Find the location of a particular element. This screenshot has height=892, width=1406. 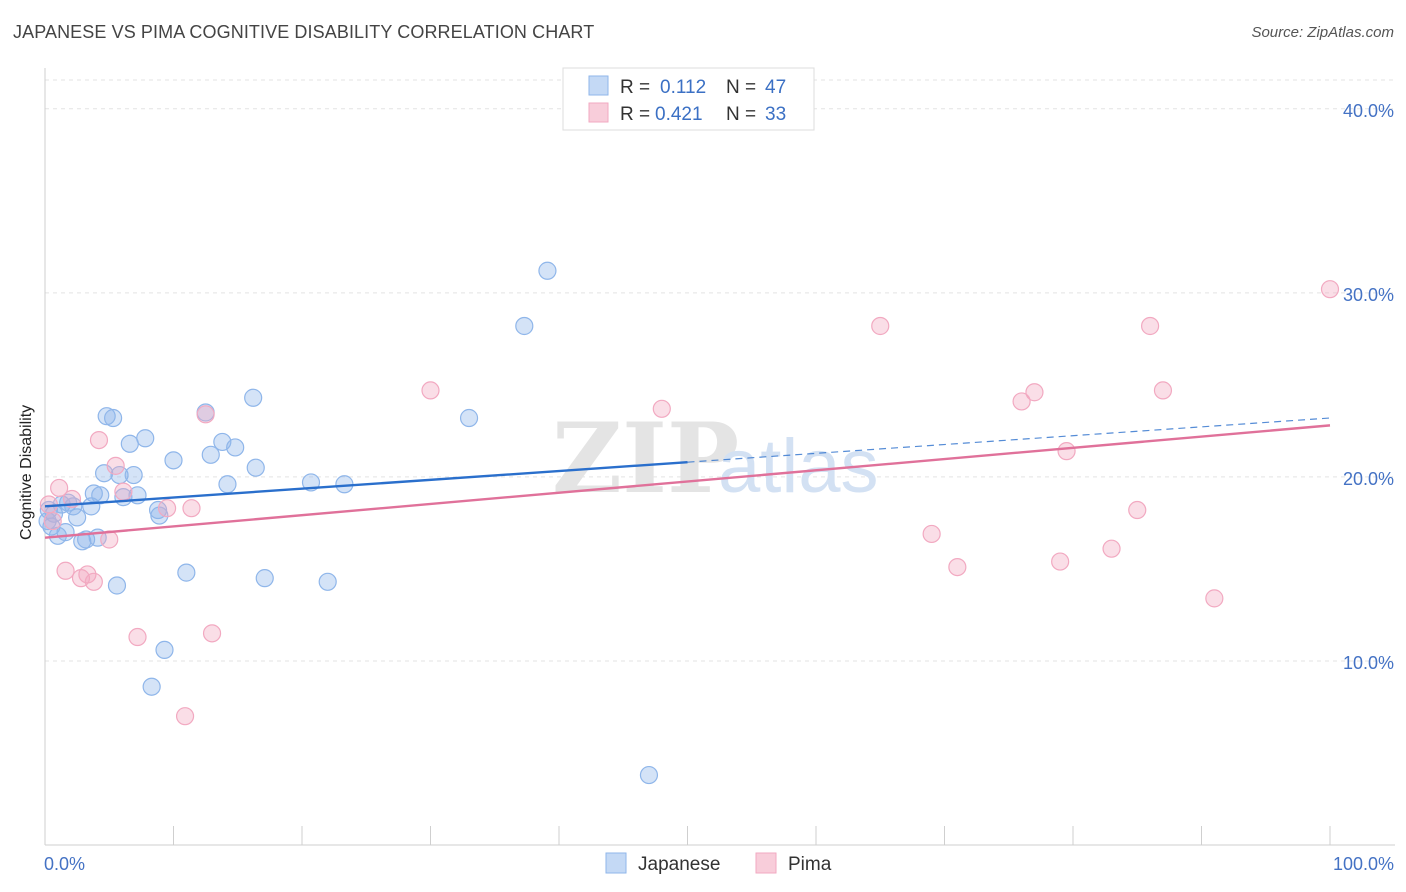

x-tick-label-min: 0.0% is located at coordinates (64, 864).